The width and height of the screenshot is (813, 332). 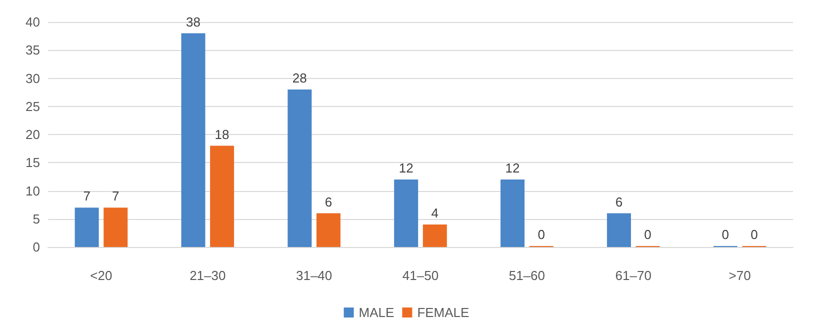 I want to click on x-tick-label: 31–40, so click(x=314, y=275).